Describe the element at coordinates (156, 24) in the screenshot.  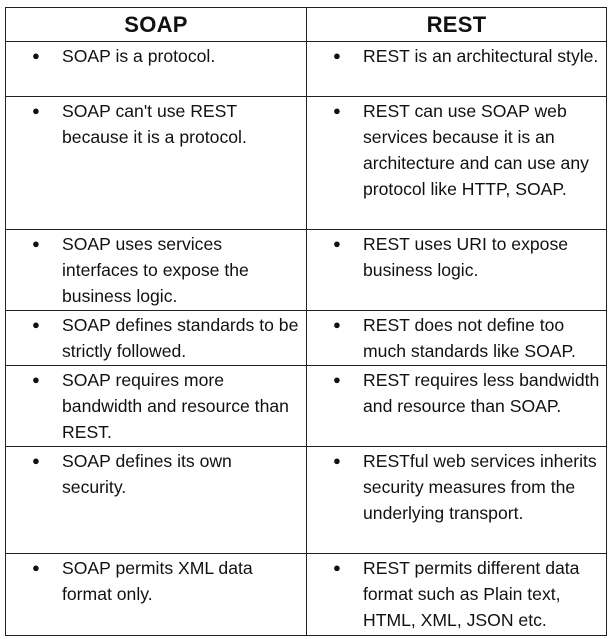
I see `header-soap: SOAP` at that location.